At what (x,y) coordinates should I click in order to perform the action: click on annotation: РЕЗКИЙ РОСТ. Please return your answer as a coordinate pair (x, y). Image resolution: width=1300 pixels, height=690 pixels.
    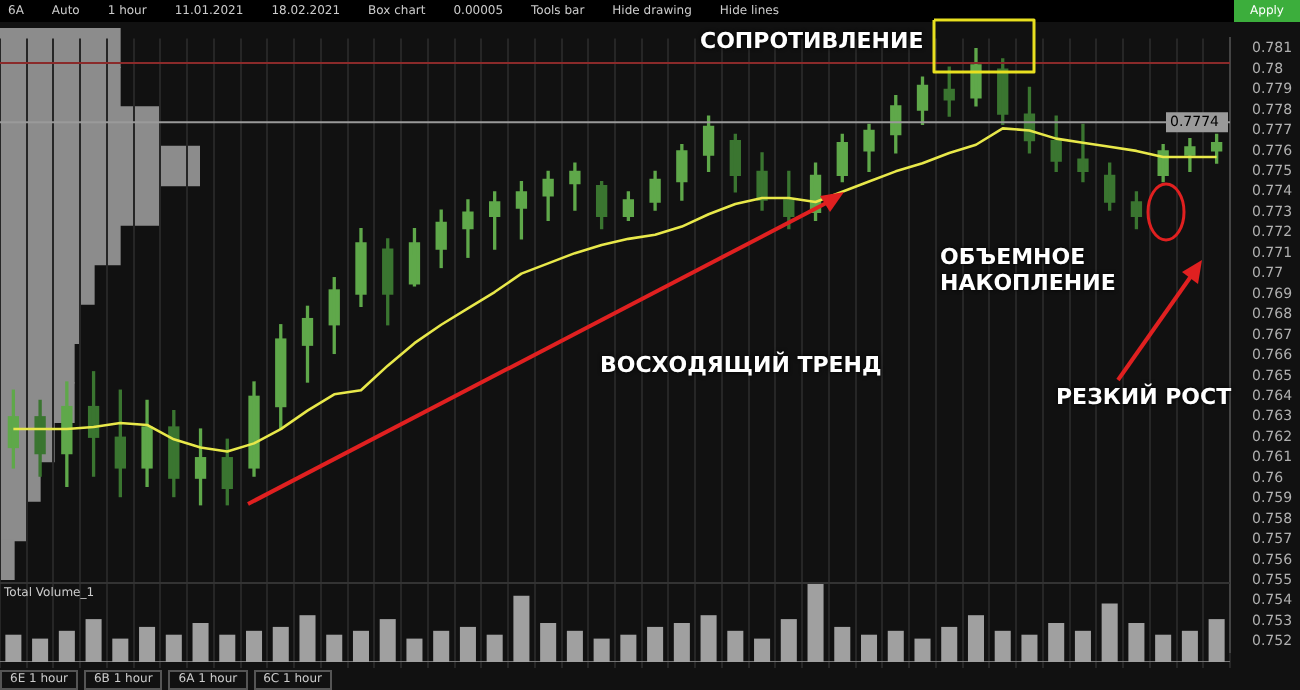
    Looking at the image, I should click on (1144, 397).